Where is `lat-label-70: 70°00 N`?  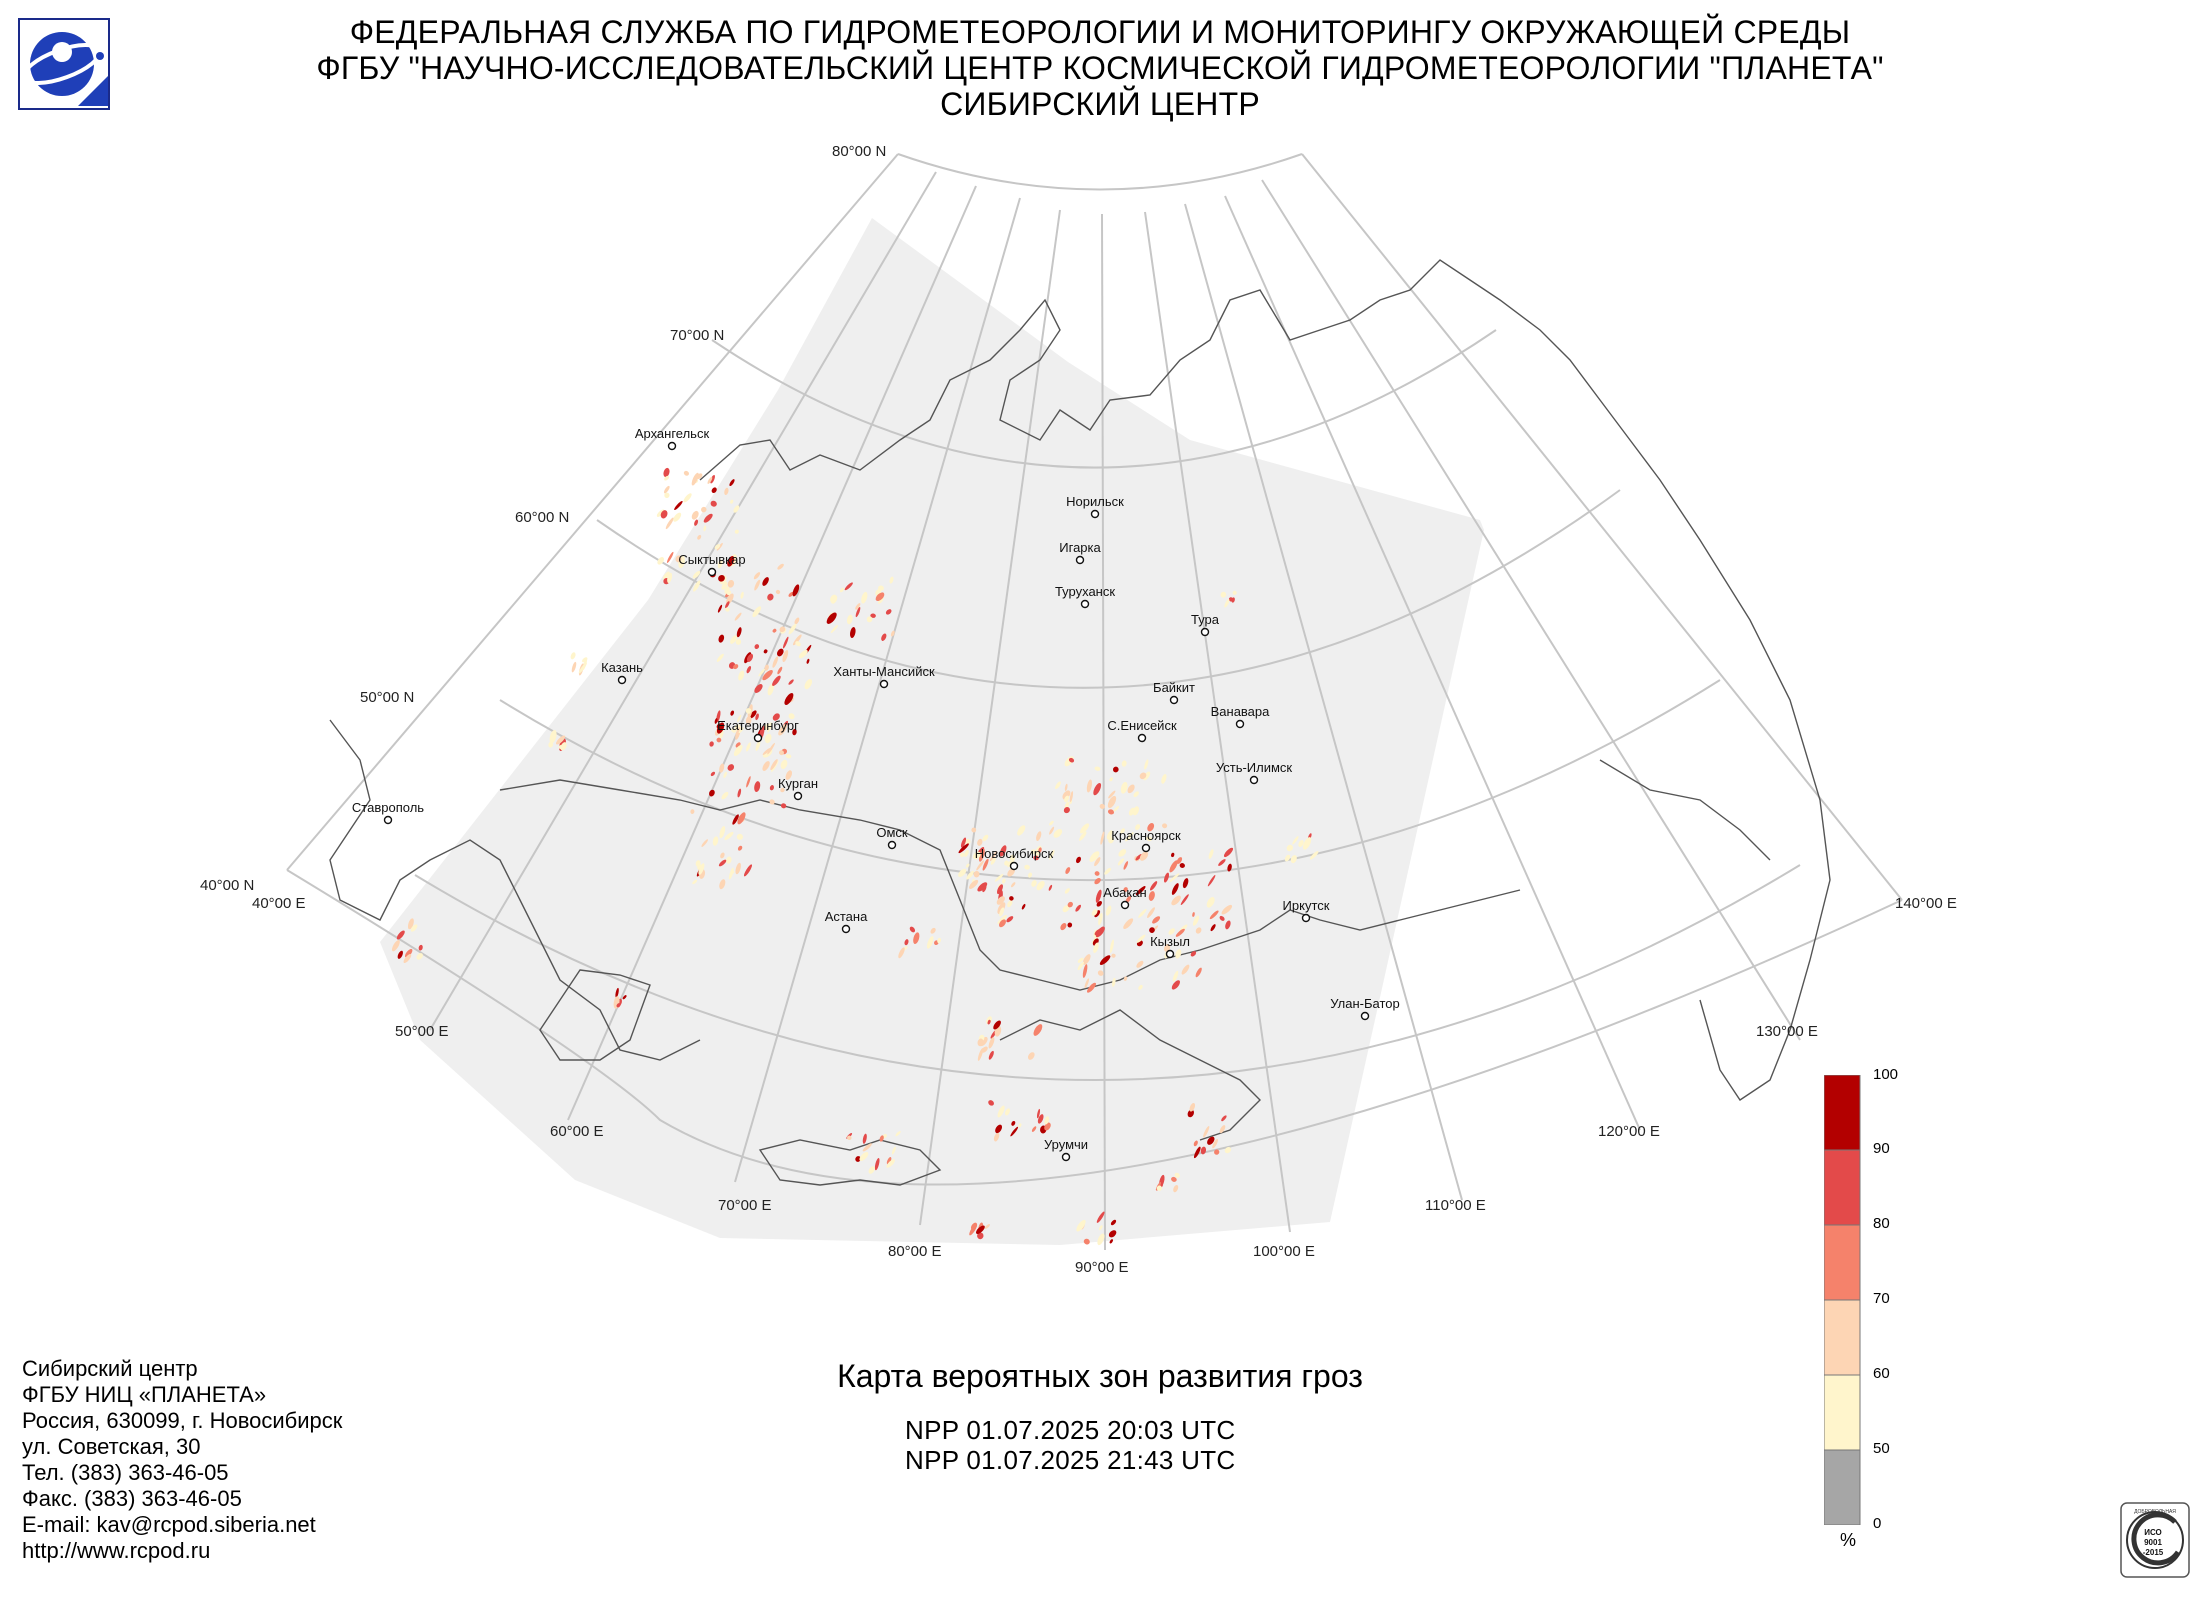
lat-label-70: 70°00 N is located at coordinates (697, 335).